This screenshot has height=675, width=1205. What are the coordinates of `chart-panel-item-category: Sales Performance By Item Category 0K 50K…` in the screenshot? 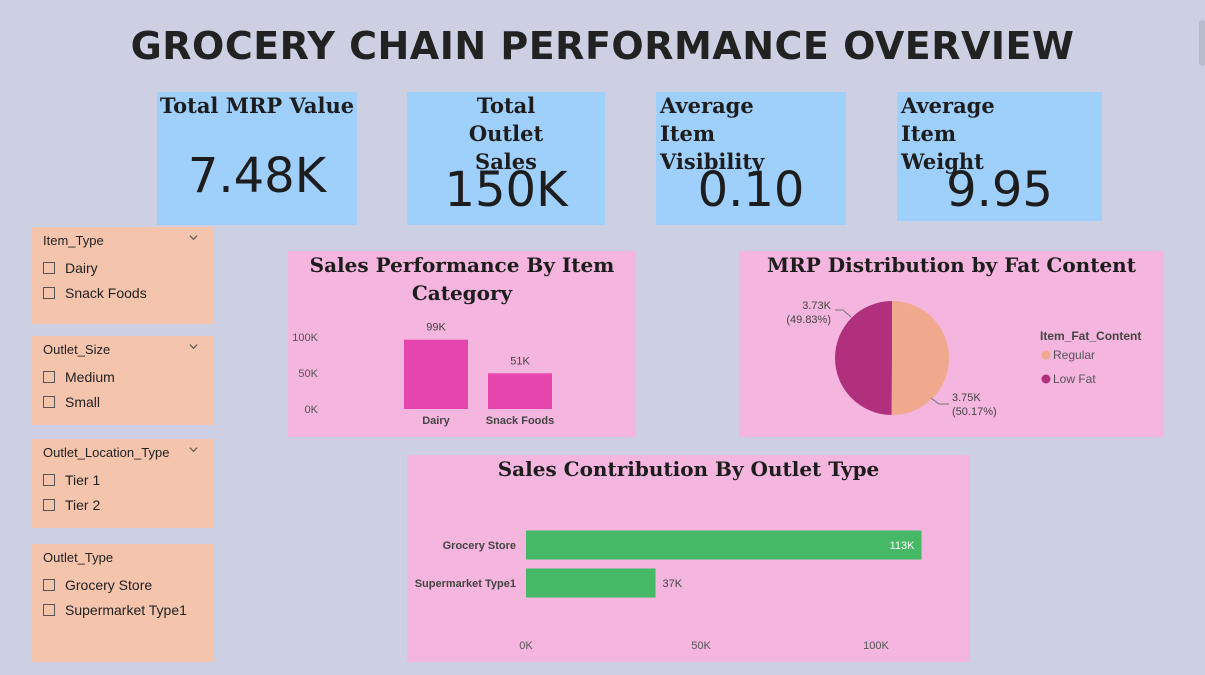 It's located at (462, 344).